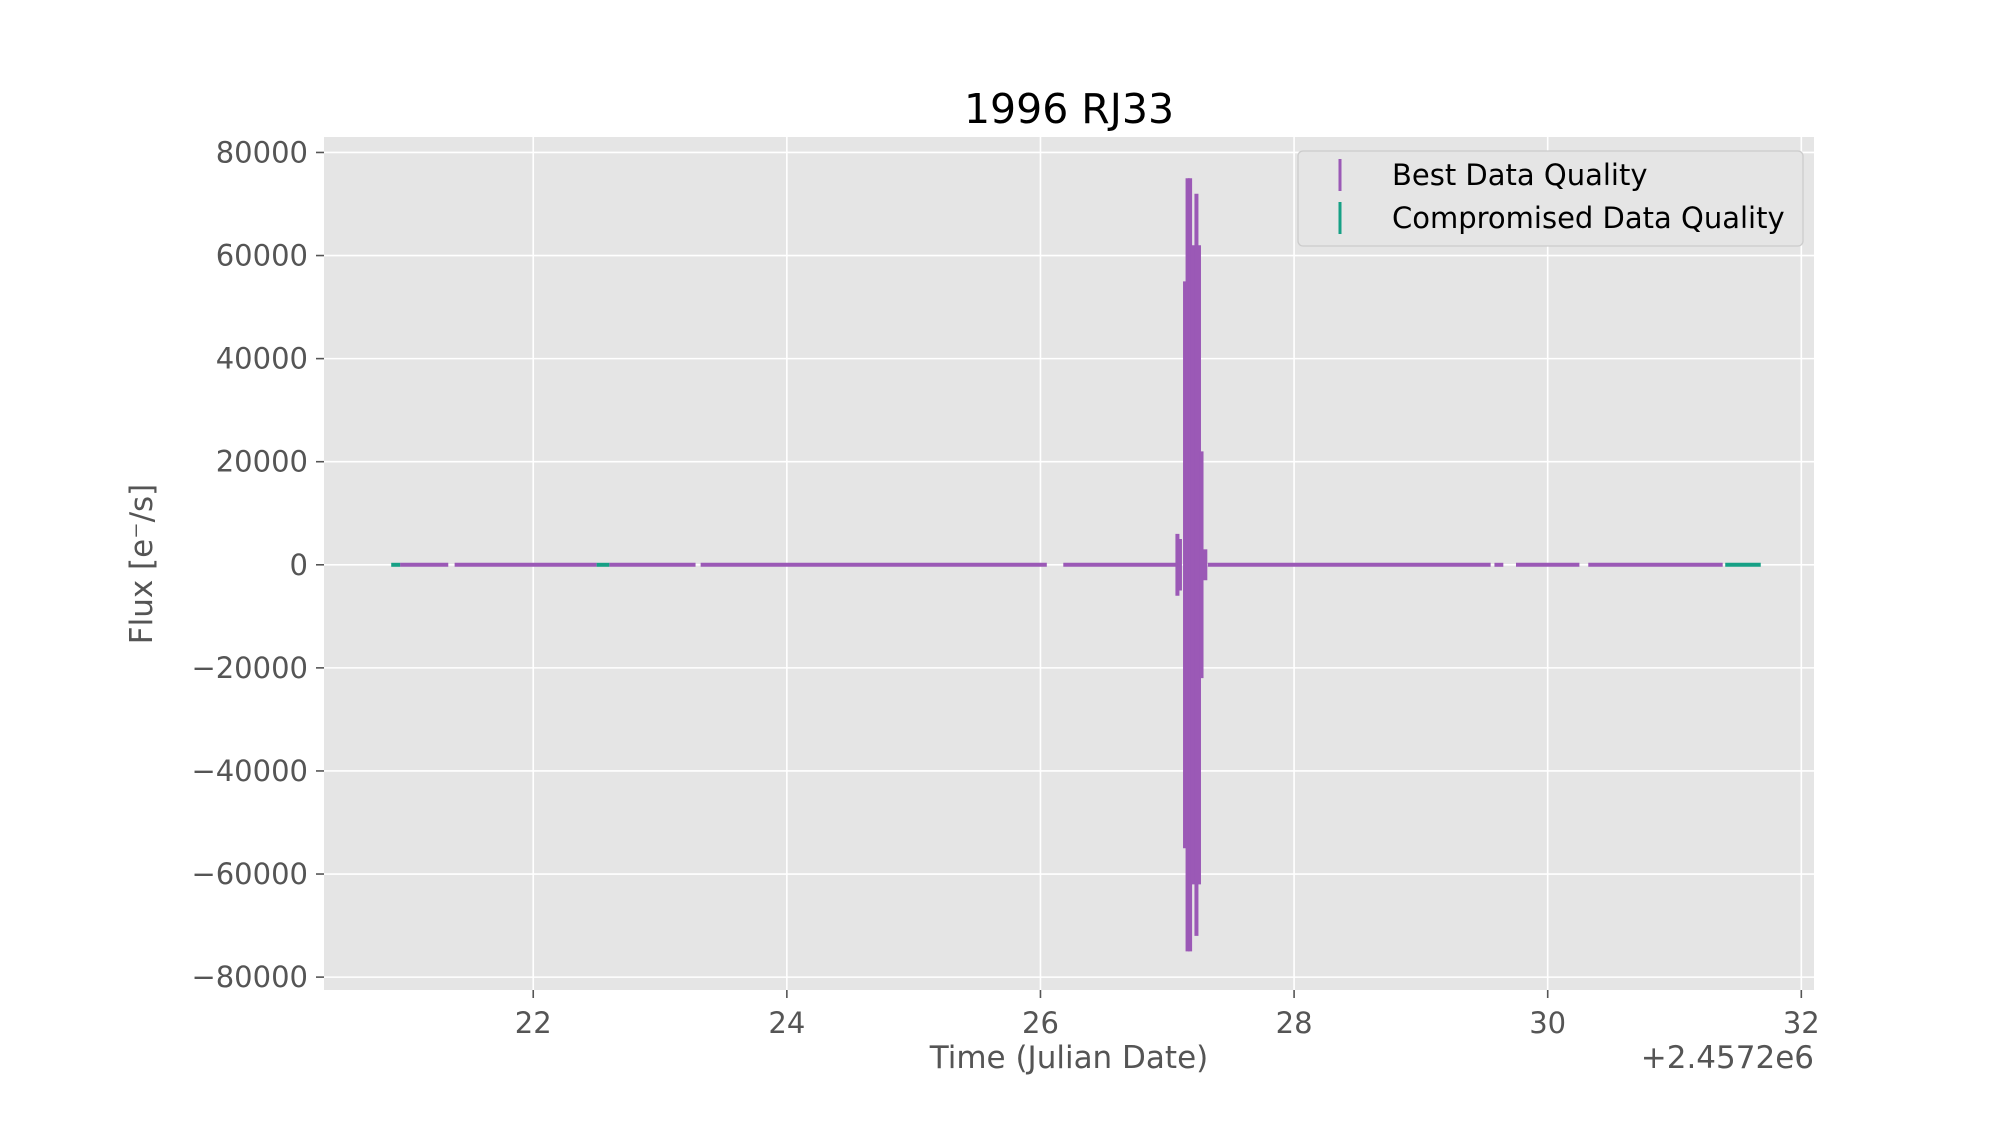 The image size is (1999, 1125). Describe the element at coordinates (786, 1023) in the screenshot. I see `x-tick-label: 24` at that location.